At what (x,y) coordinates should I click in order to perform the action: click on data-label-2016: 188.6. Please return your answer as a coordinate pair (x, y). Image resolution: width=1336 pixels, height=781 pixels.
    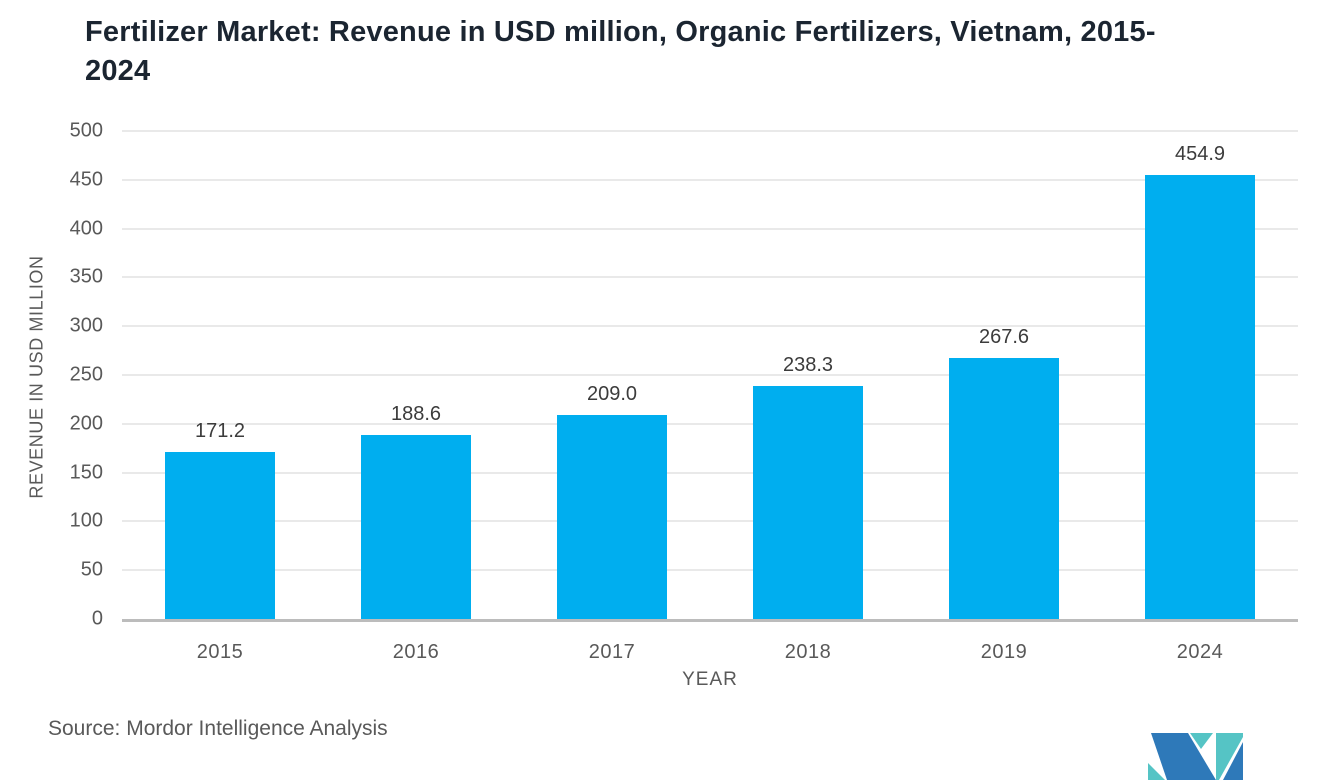
    Looking at the image, I should click on (416, 413).